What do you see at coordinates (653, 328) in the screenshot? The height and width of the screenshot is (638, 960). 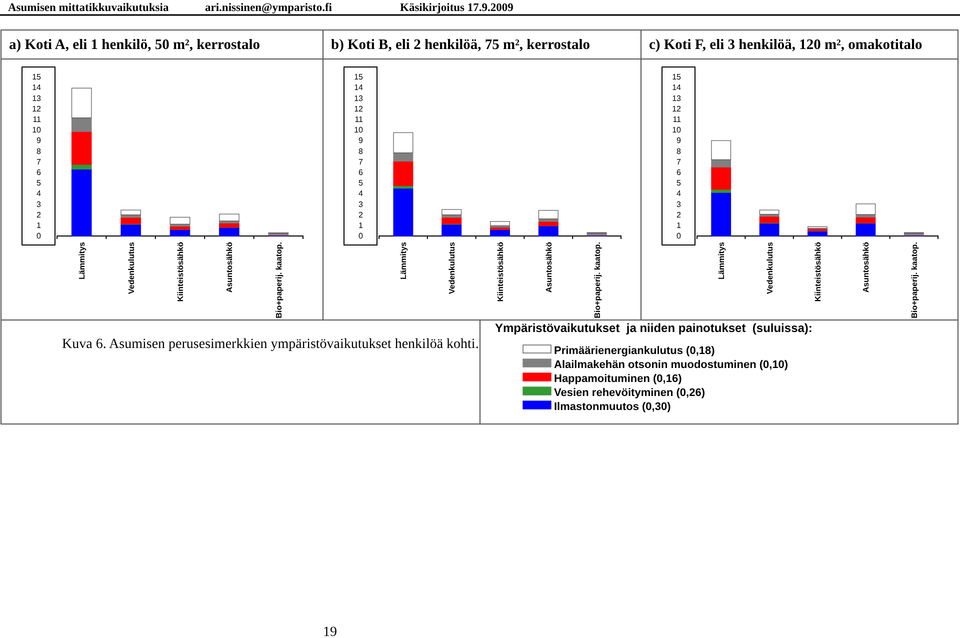 I see `legend-title: Ympäristövaikutukset ja niiden painotukset (suluissa):` at bounding box center [653, 328].